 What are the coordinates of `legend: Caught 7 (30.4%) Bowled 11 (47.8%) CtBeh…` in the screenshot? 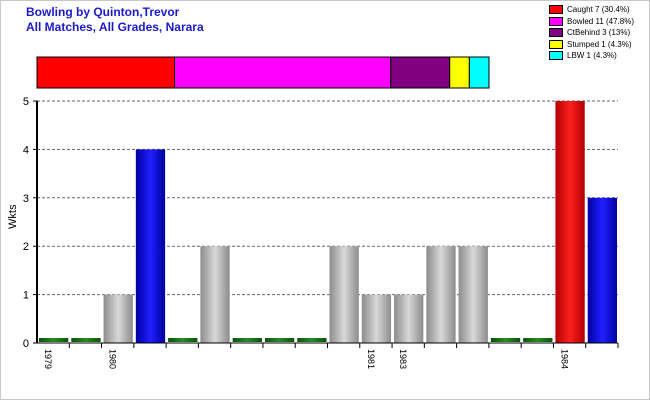 It's located at (596, 33).